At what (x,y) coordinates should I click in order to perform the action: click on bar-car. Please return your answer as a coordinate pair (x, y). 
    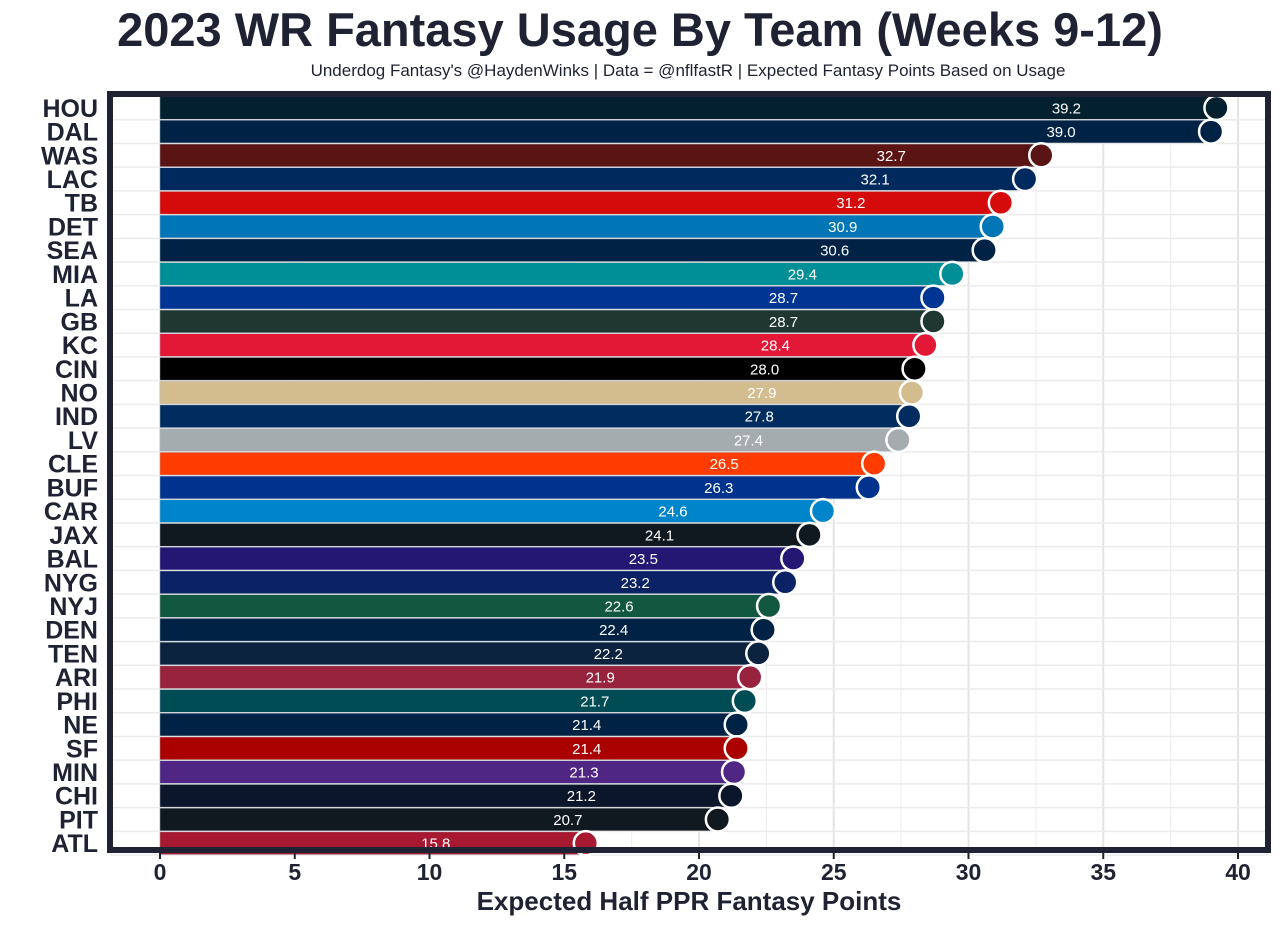
    Looking at the image, I should click on (491, 511).